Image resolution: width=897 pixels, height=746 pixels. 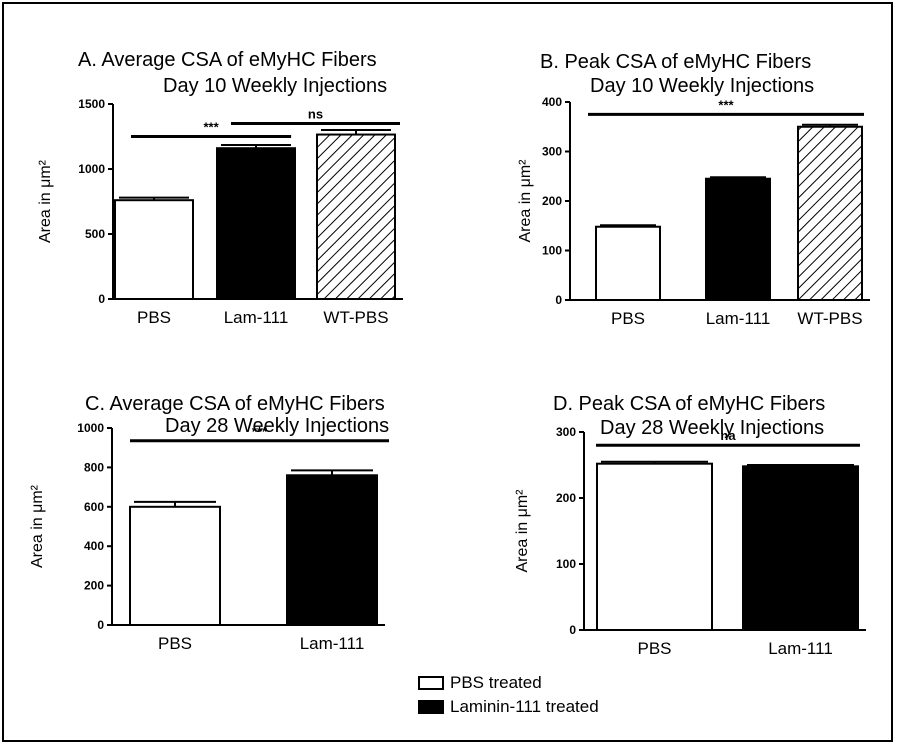 I want to click on chart-title: A. Average CSA of eMyHC Fibers, so click(x=227, y=60).